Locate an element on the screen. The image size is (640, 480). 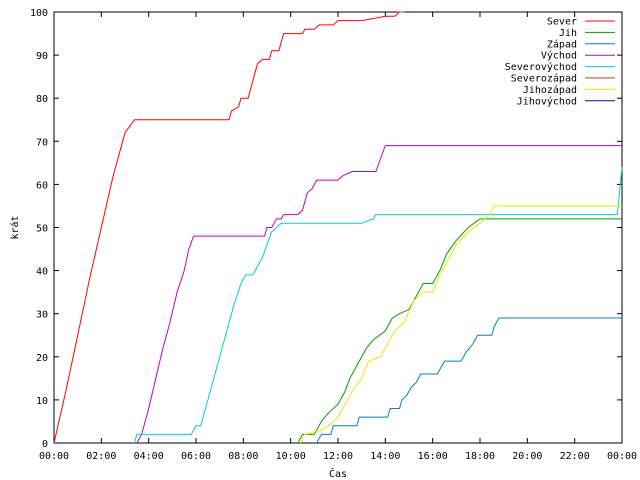
y-tick-label-1: 10 is located at coordinates (42, 401).